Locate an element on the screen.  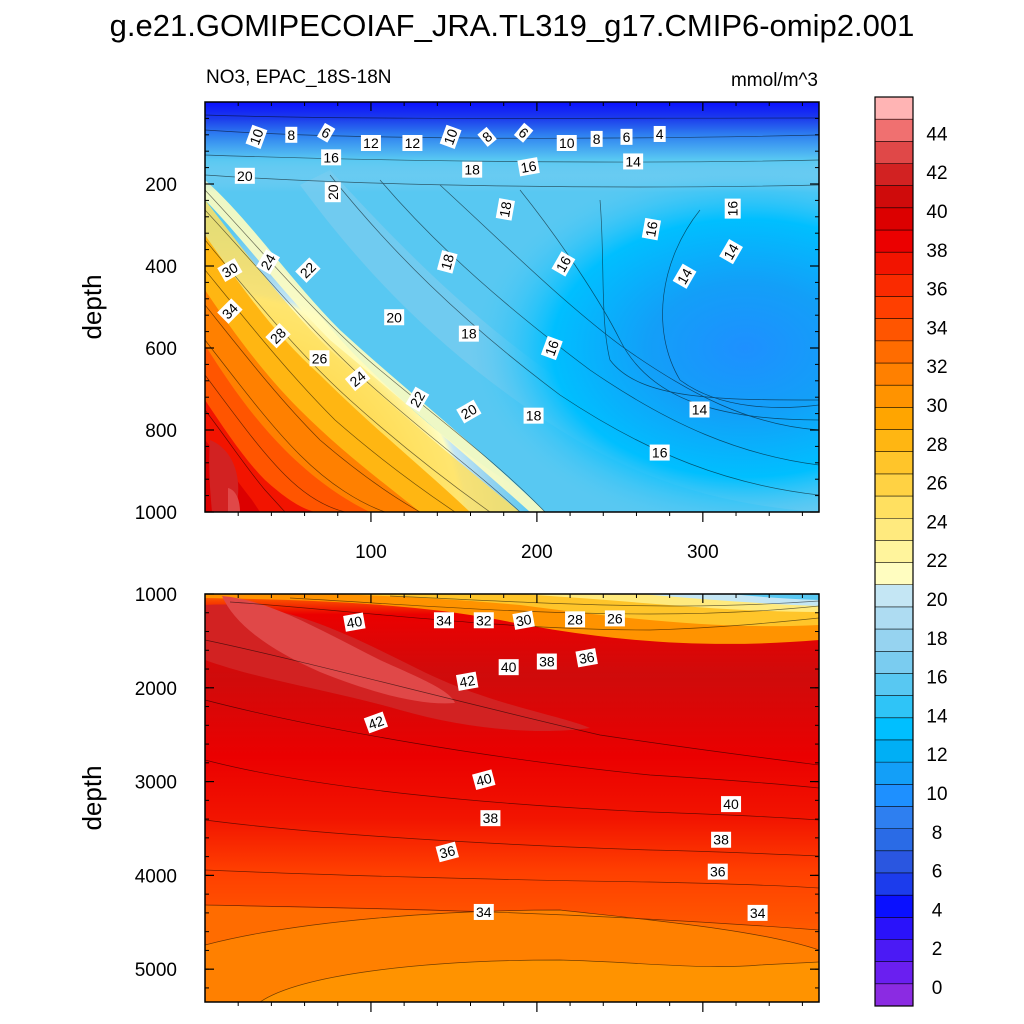
contour-label-text: 42 is located at coordinates (467, 681).